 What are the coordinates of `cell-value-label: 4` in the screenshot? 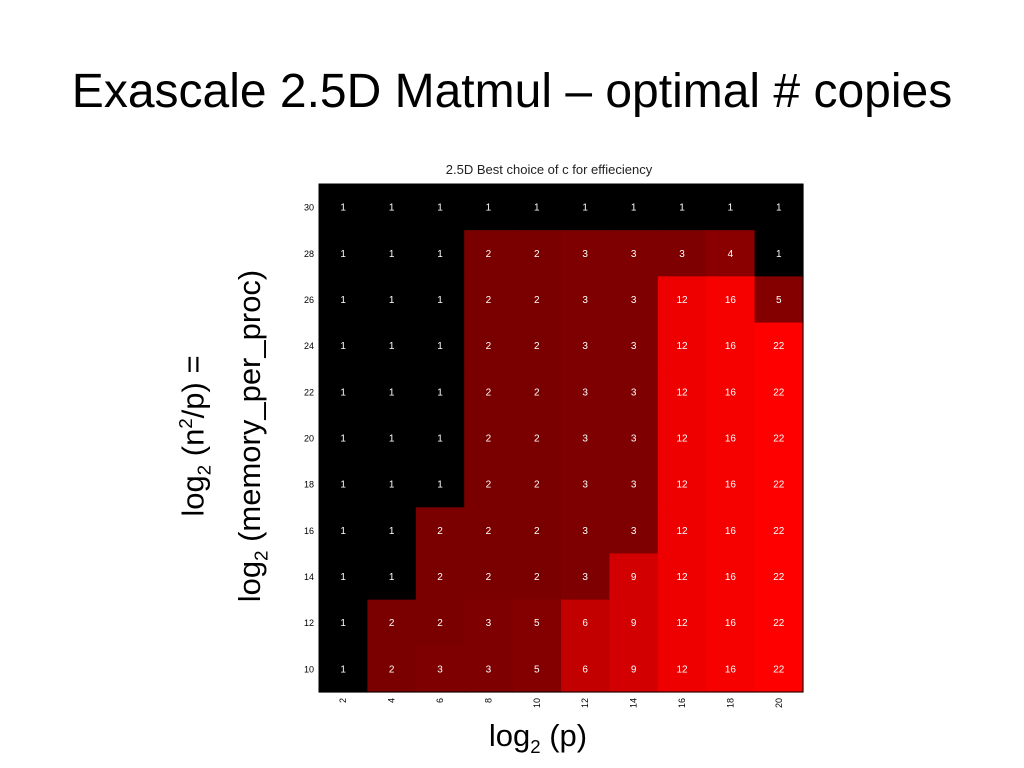 It's located at (731, 254).